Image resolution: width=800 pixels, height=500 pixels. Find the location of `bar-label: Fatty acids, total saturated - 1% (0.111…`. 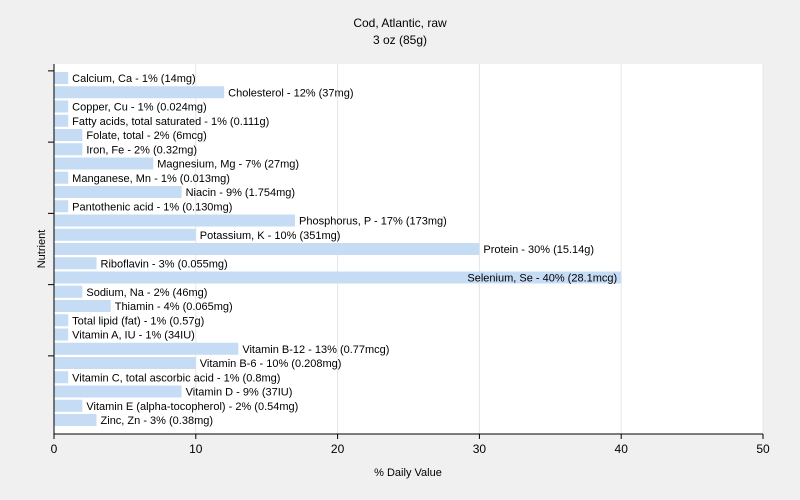

bar-label: Fatty acids, total saturated - 1% (0.111… is located at coordinates (170, 122).